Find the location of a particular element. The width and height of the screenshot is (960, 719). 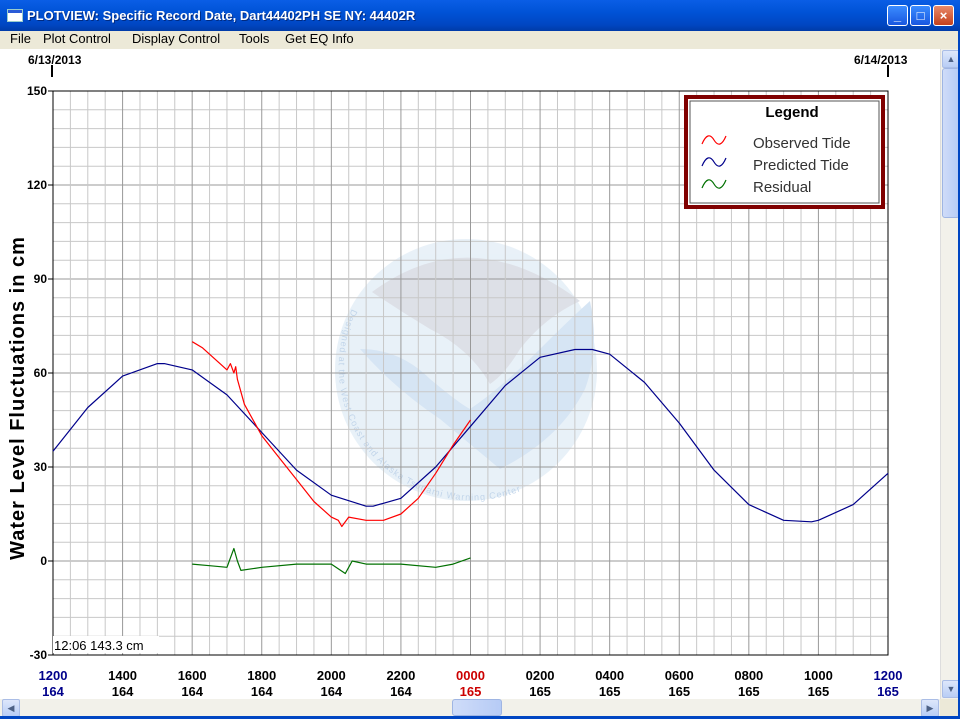

maximize-button: □ is located at coordinates (920, 15).